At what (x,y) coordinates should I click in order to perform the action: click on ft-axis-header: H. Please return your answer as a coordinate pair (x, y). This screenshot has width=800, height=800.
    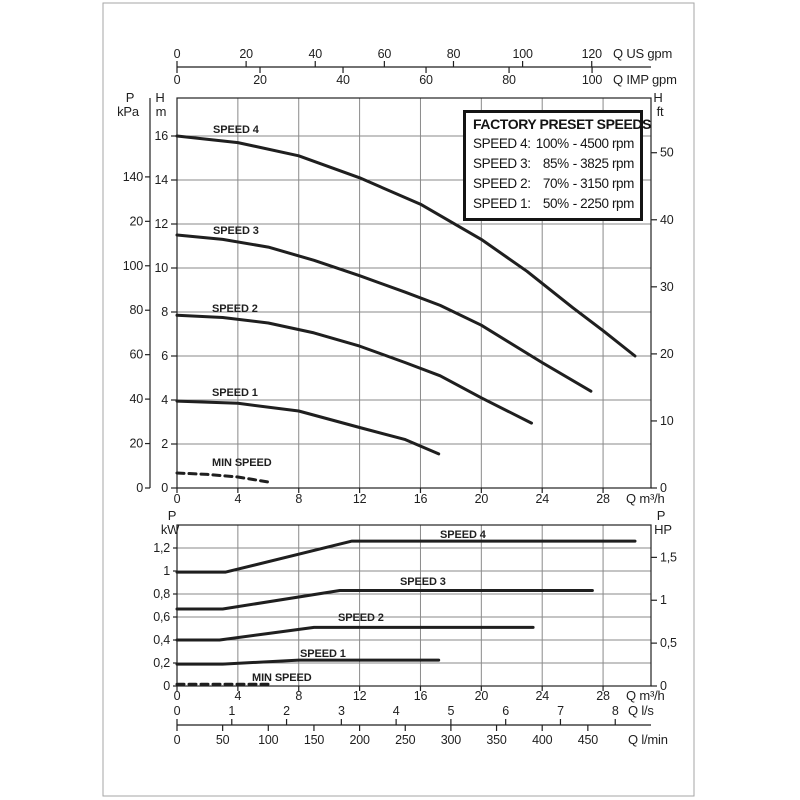
    Looking at the image, I should click on (657, 97).